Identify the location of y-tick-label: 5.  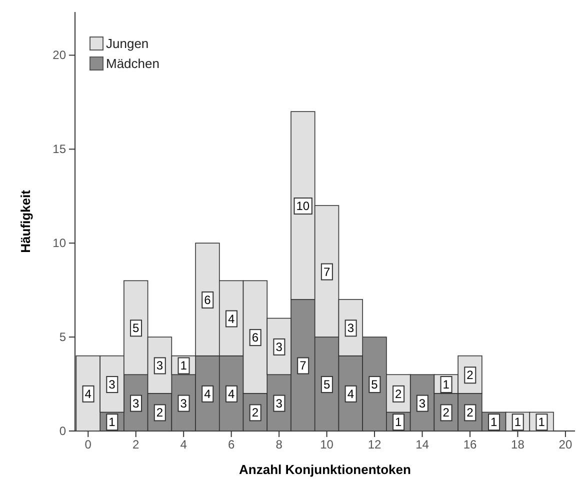
(62, 337).